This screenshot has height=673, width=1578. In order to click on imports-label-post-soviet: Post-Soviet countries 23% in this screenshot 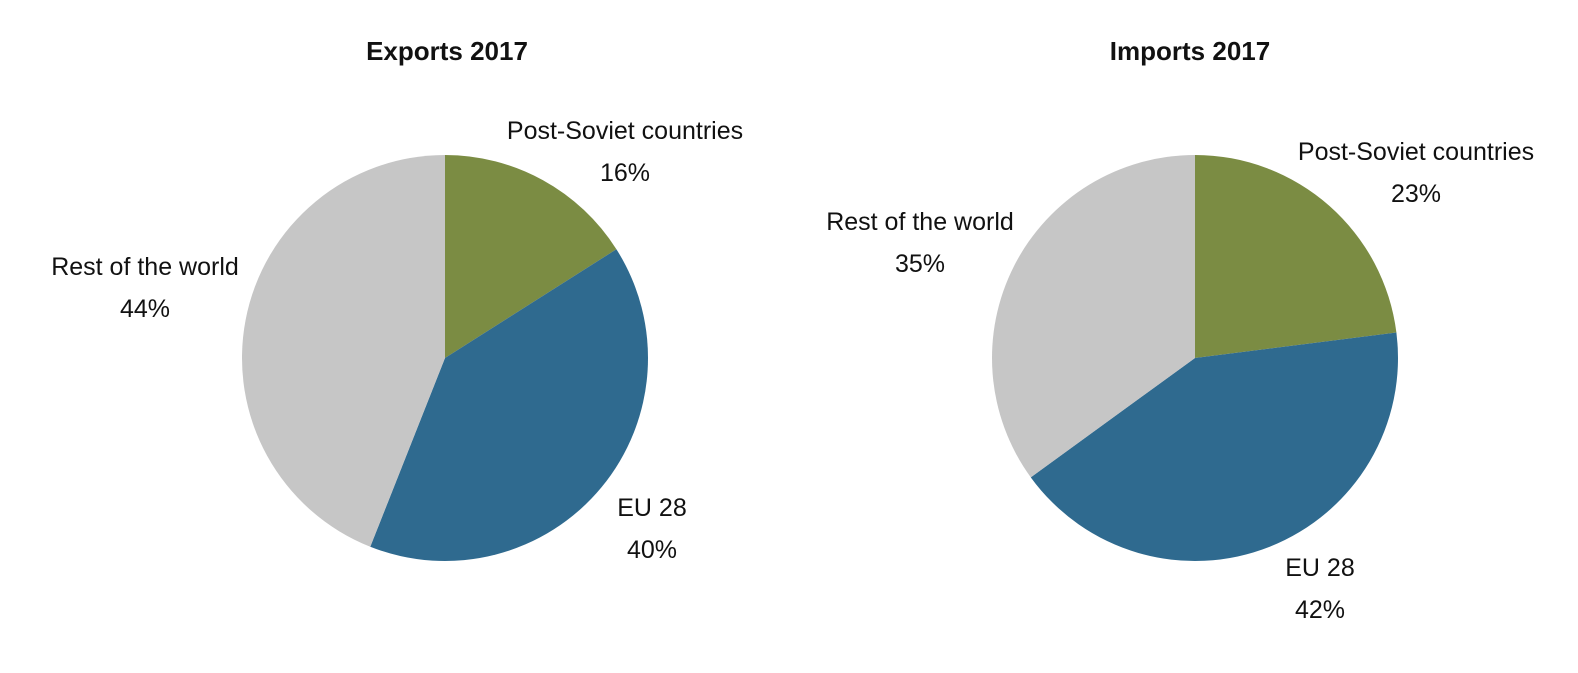, I will do `click(1416, 173)`.